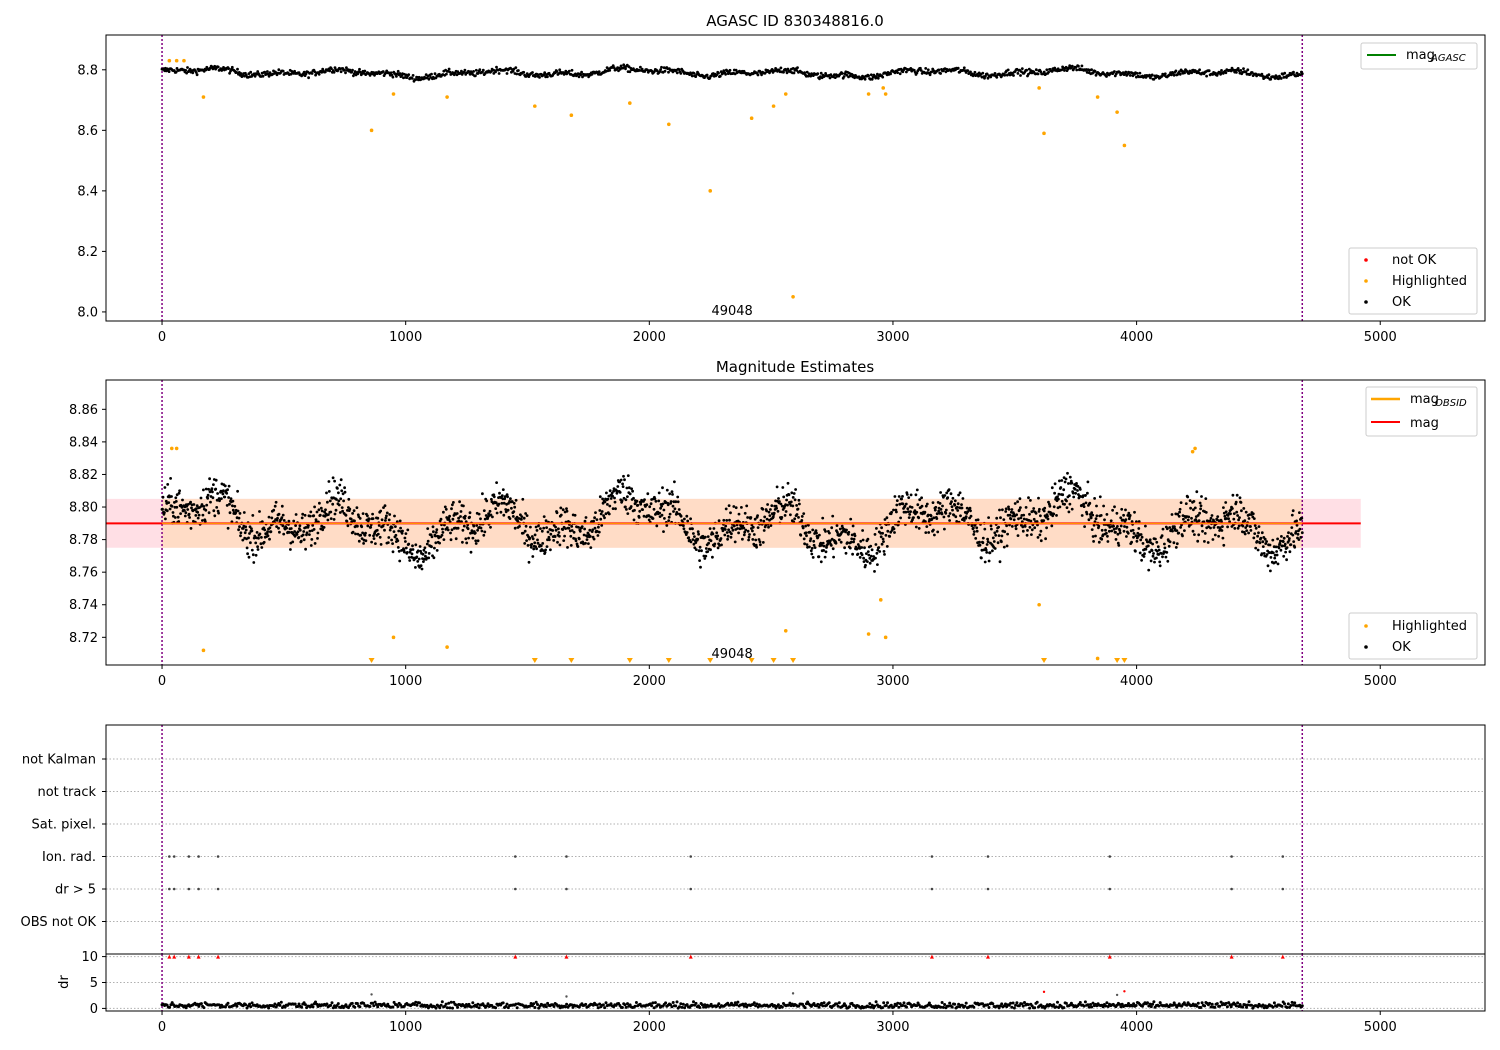 The width and height of the screenshot is (1500, 1050). I want to click on dr-clipped-marker, so click(174, 956).